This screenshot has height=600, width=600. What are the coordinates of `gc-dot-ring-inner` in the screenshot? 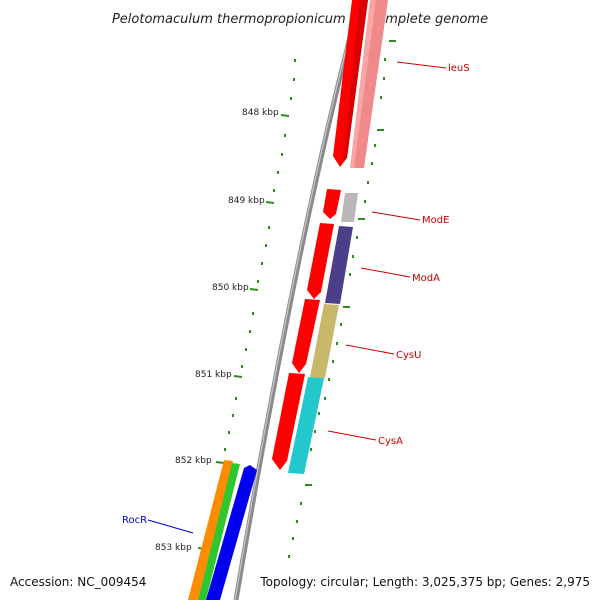 It's located at (260, 255).